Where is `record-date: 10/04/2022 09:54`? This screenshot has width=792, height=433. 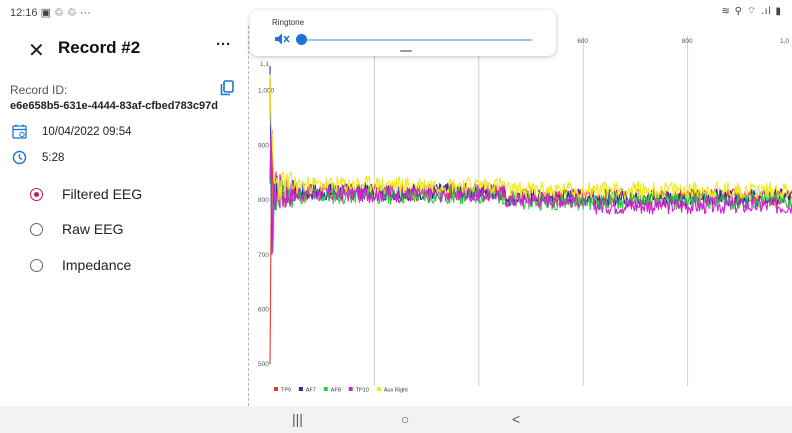
record-date: 10/04/2022 09:54 is located at coordinates (87, 132).